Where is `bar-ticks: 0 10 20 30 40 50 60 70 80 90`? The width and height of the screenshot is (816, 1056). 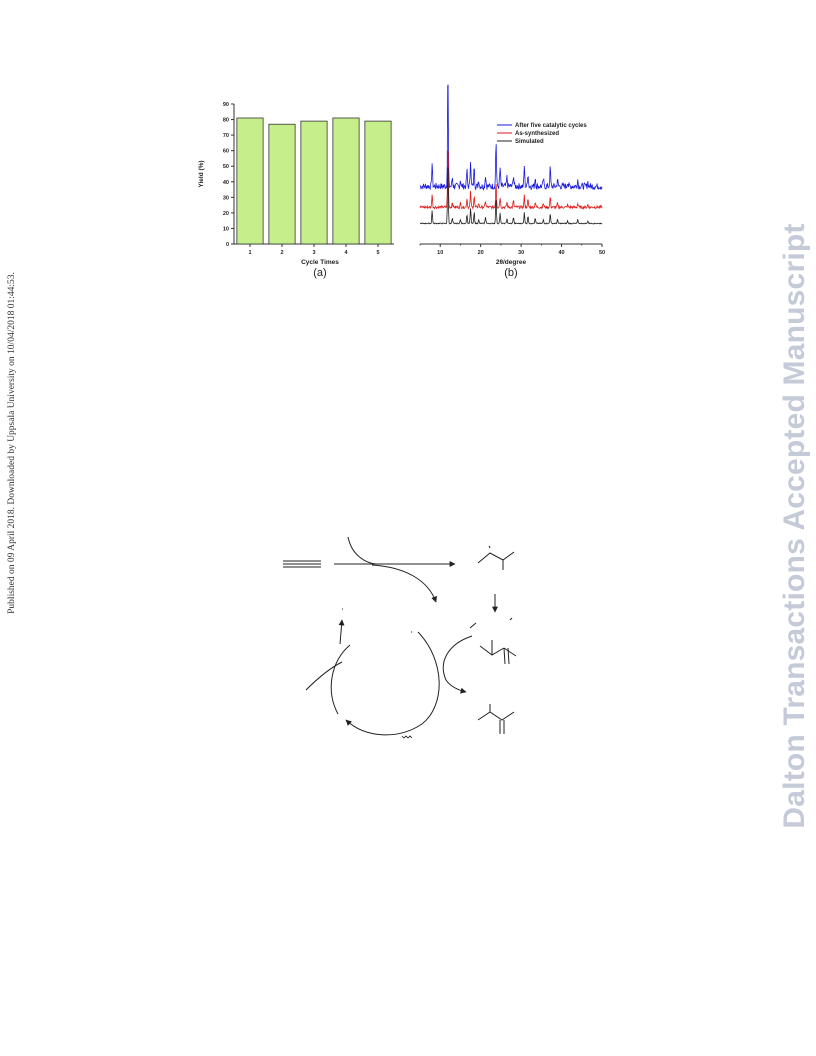 bar-ticks: 0 10 20 30 40 50 60 70 80 90 is located at coordinates (228, 175).